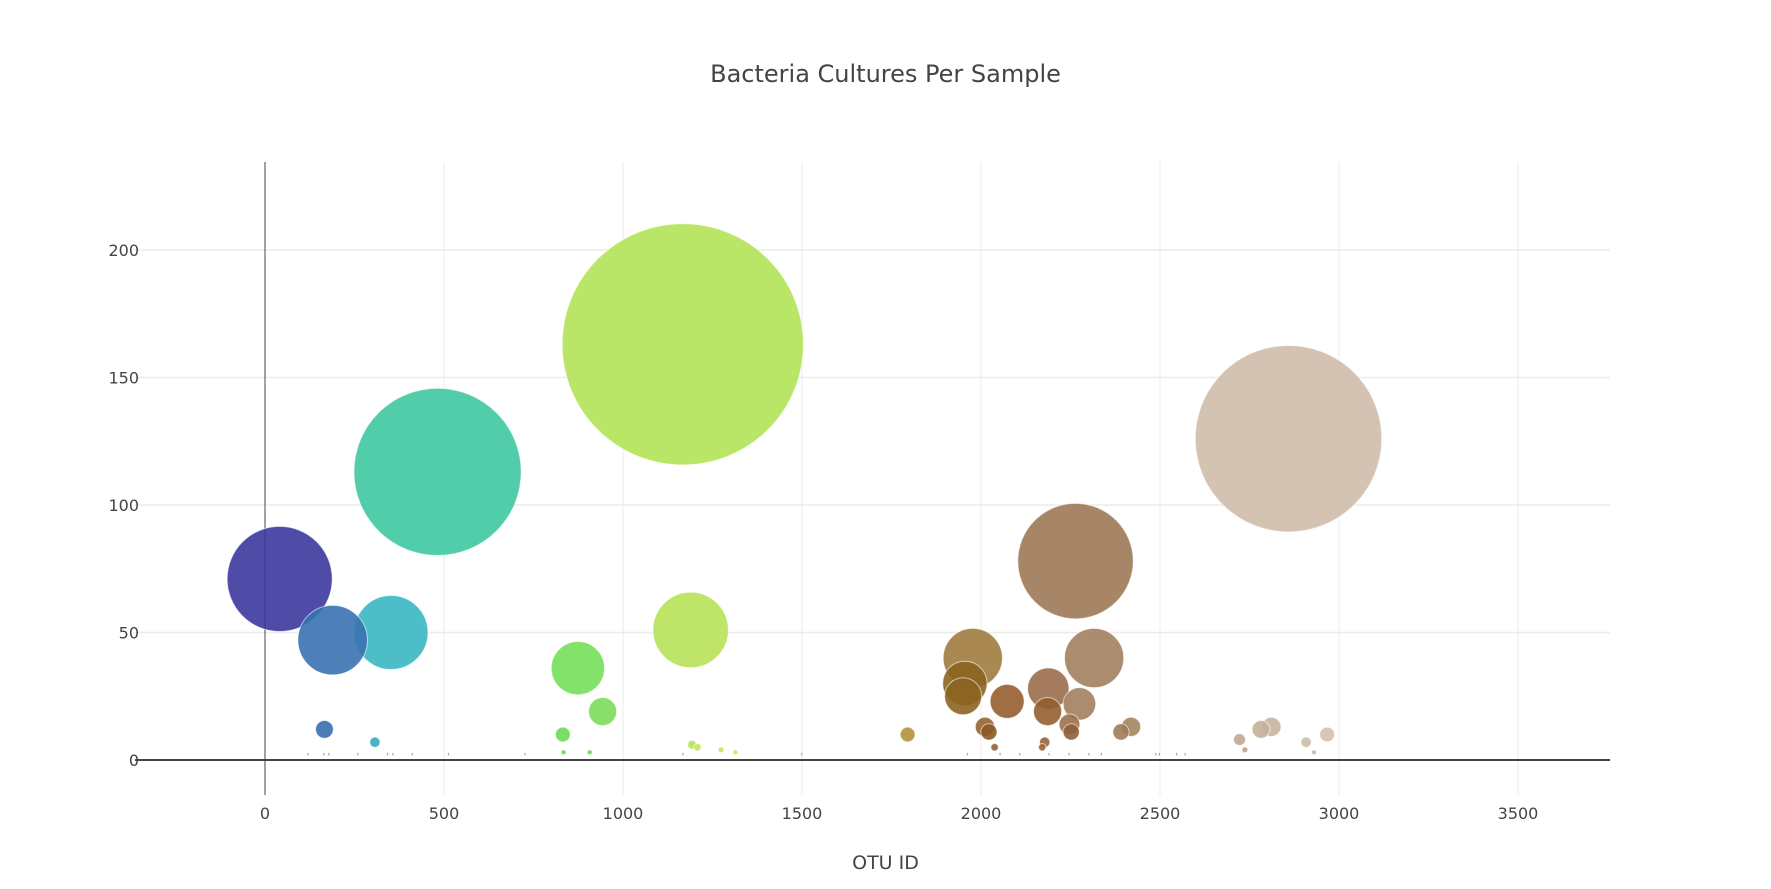 The width and height of the screenshot is (1771, 889). Describe the element at coordinates (134, 760) in the screenshot. I see `y-tick-label: 0` at that location.